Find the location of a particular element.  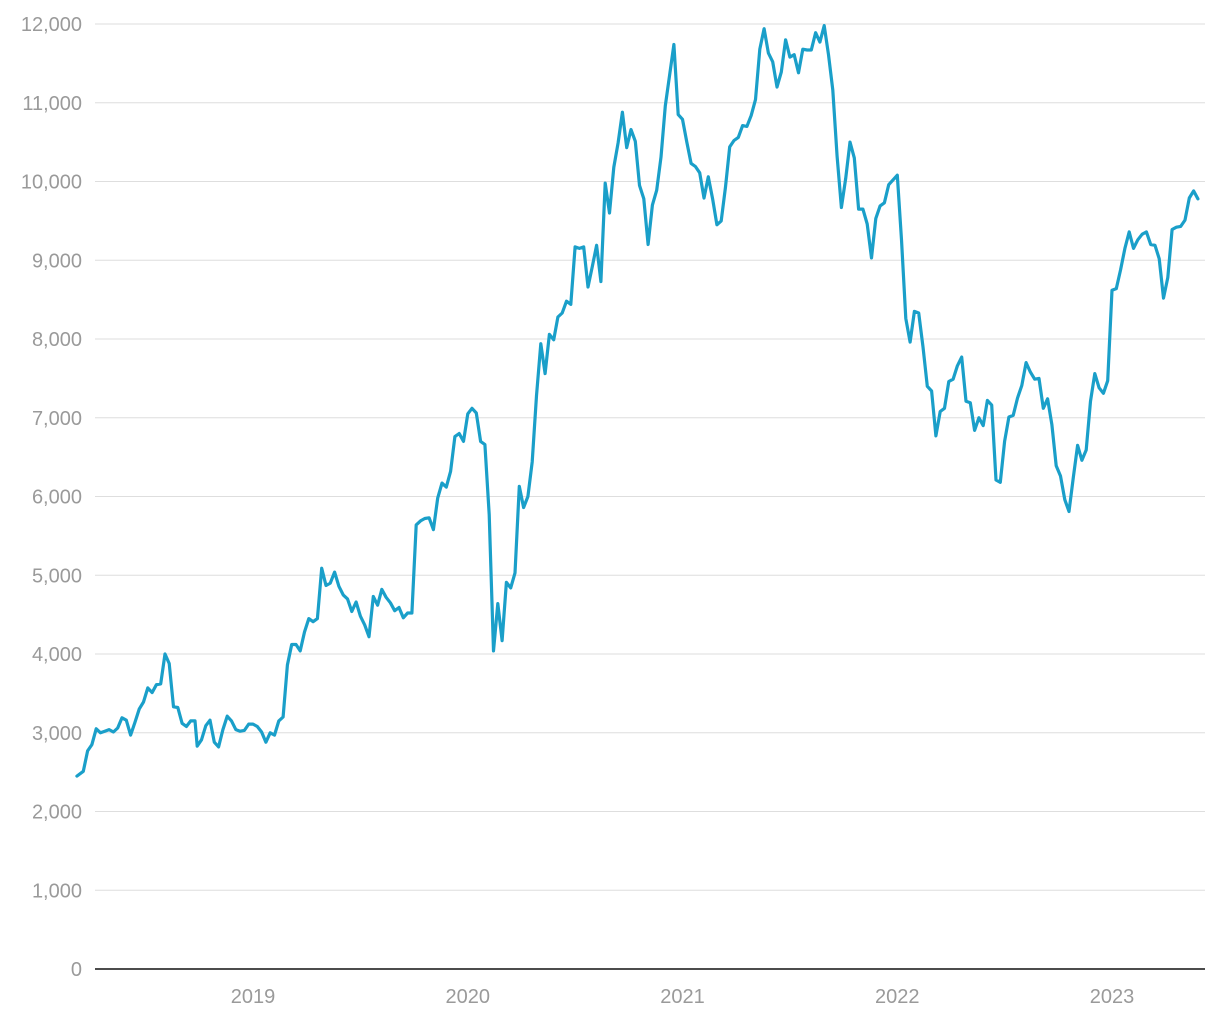

y-tick-label: 4,000 is located at coordinates (57, 655).